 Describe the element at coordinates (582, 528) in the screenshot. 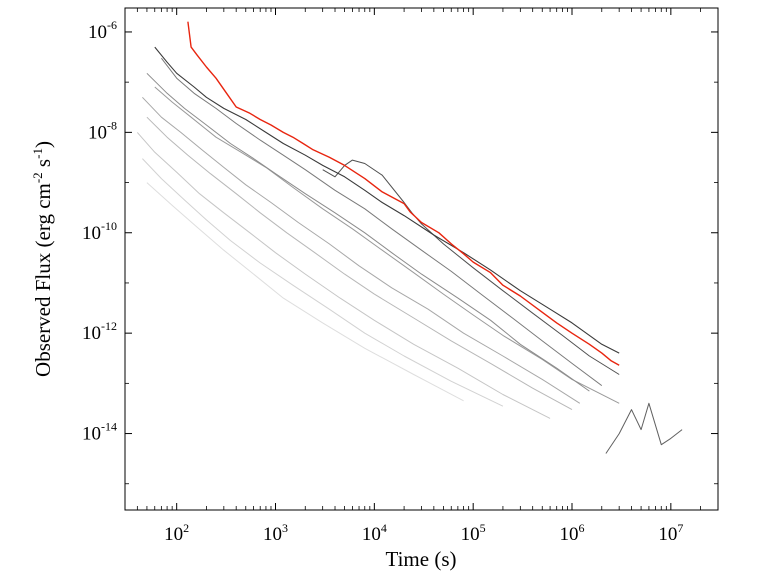

I see `x-tick-exp-4: 6` at that location.